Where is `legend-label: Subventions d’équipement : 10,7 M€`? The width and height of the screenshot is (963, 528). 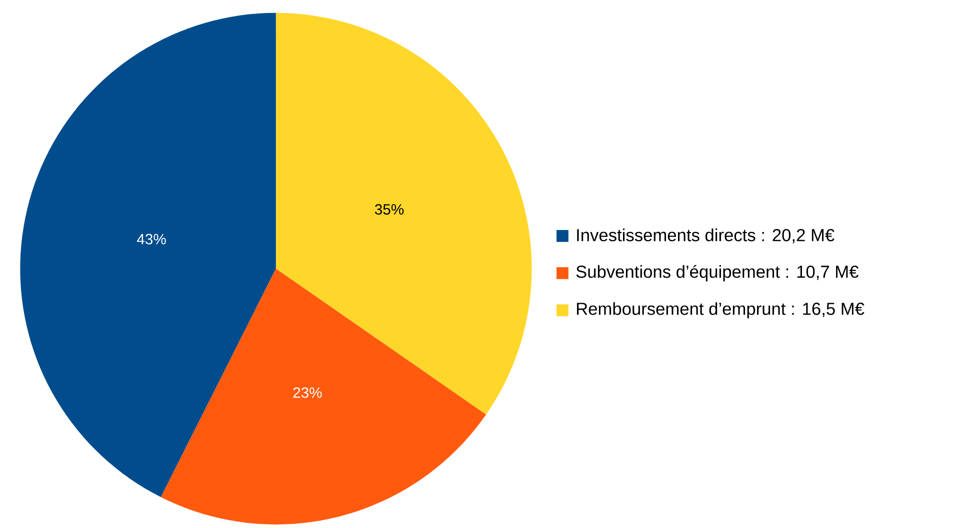
legend-label: Subventions d’équipement : 10,7 M€ is located at coordinates (717, 273).